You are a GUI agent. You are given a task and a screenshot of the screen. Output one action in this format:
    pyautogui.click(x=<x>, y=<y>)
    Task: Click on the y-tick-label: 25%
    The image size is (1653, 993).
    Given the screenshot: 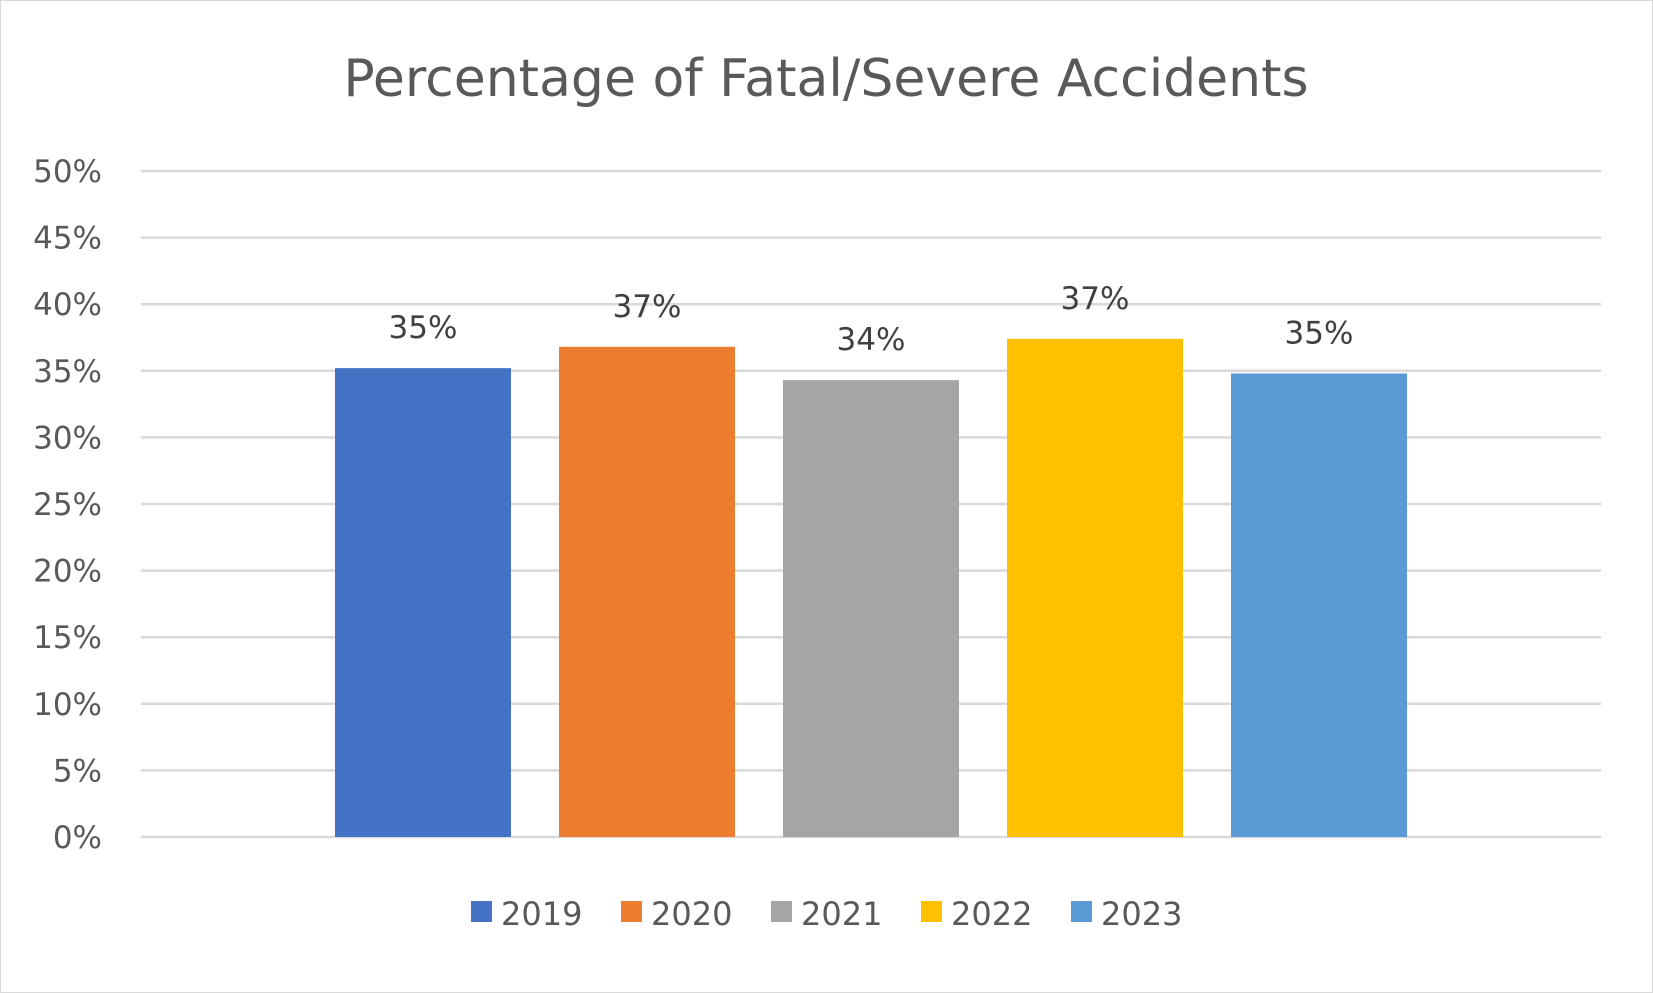 What is the action you would take?
    pyautogui.click(x=67, y=505)
    